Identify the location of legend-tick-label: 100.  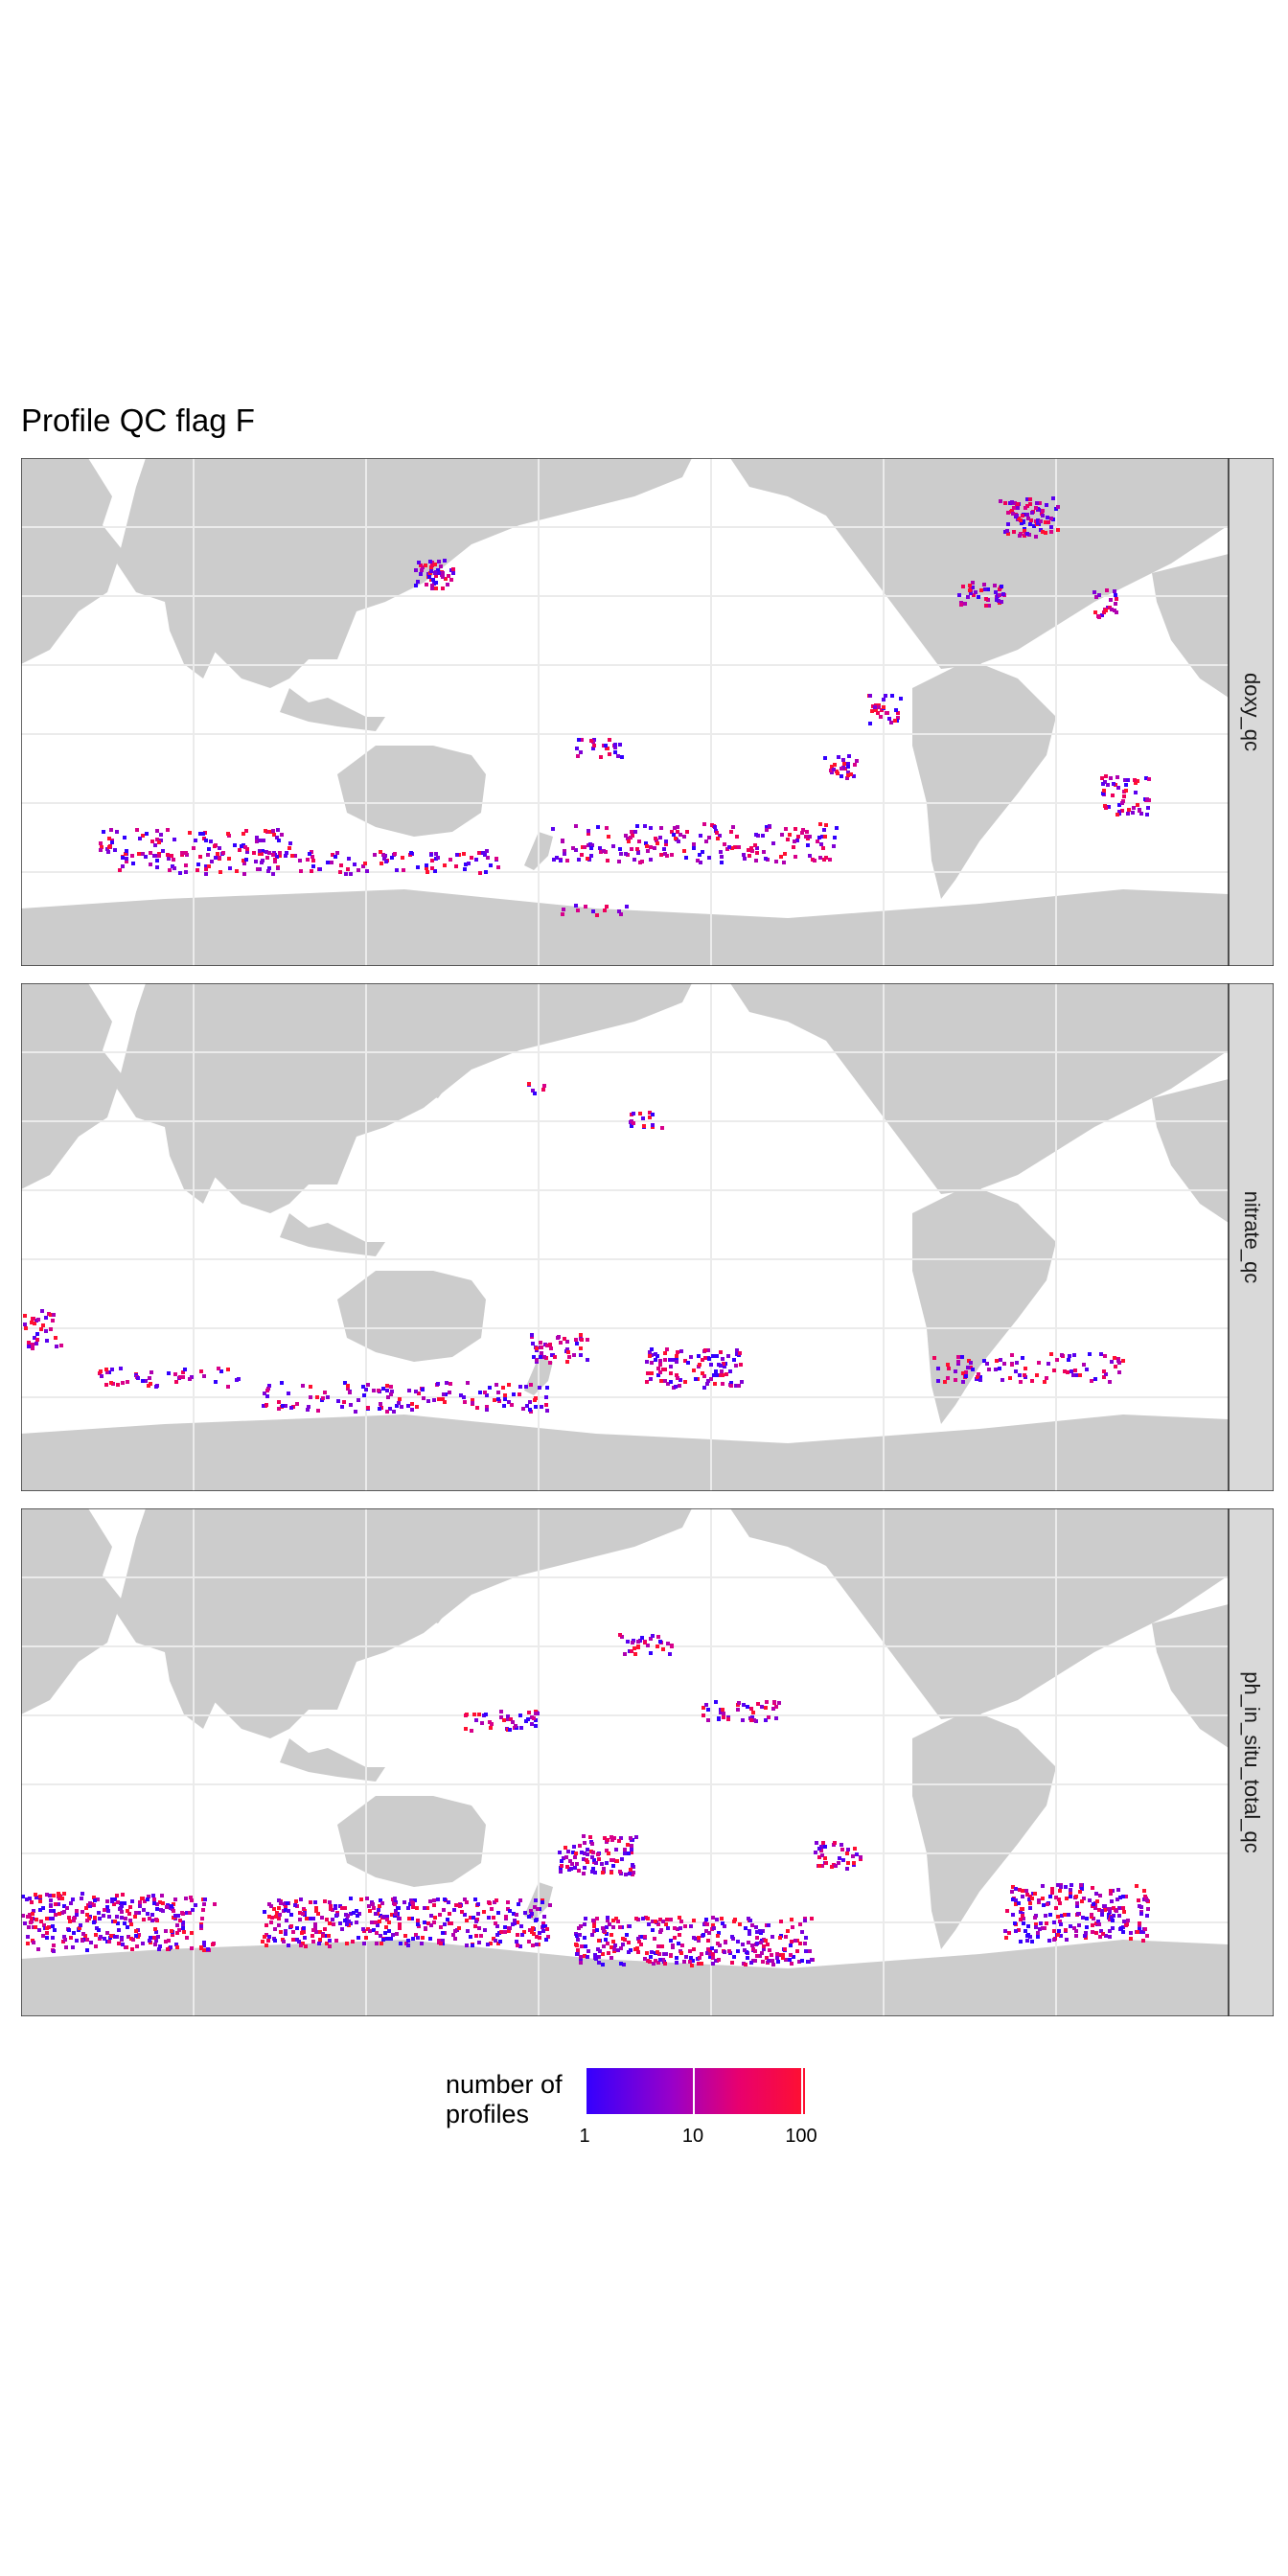
(801, 2136).